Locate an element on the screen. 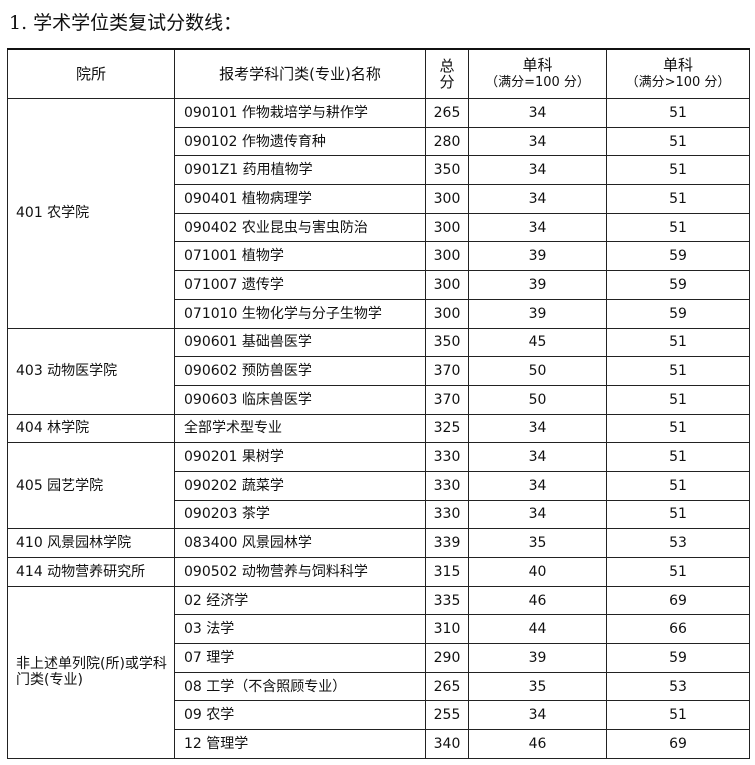 Image resolution: width=755 pixels, height=765 pixels. major-cell: 07 理学 is located at coordinates (300, 658).